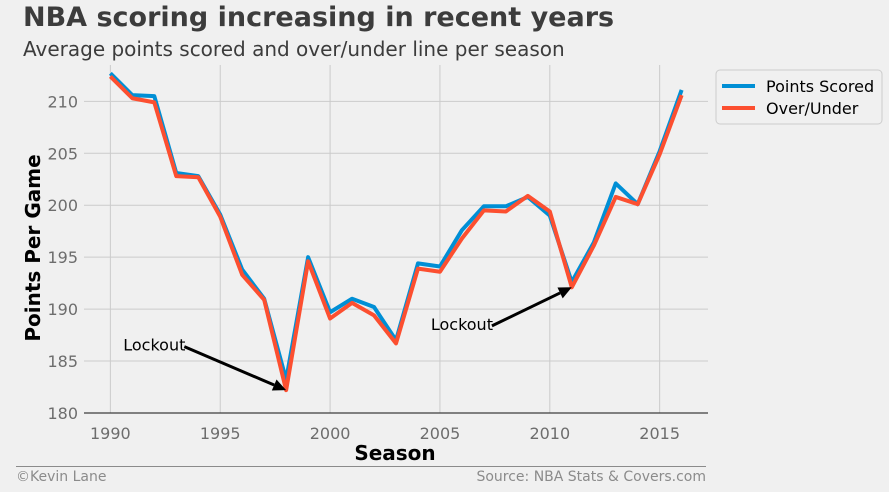 This screenshot has width=889, height=492. I want to click on y-tick-label: 190, so click(62, 309).